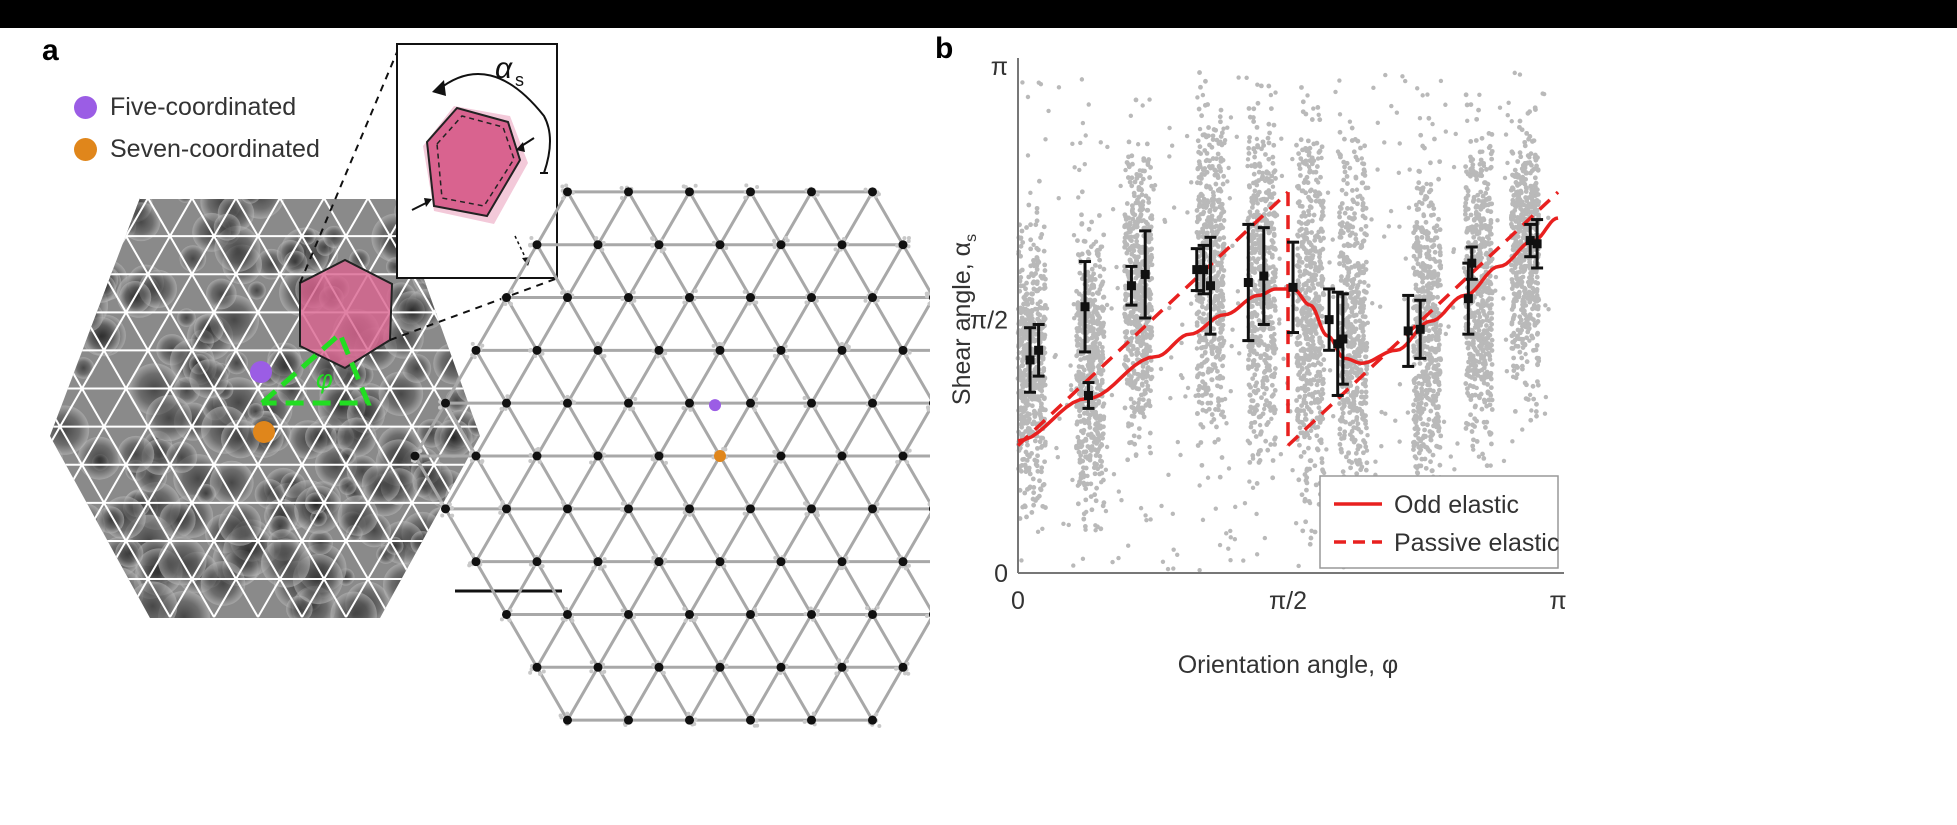  I want to click on legend-seven-label: Seven-coordinated, so click(215, 148).